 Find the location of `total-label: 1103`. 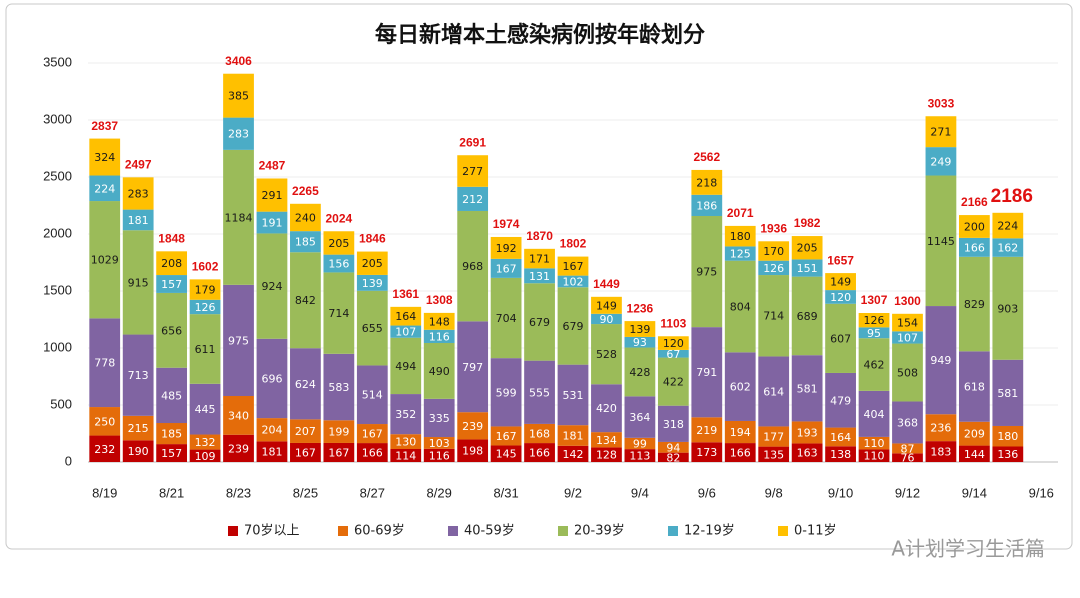

total-label: 1103 is located at coordinates (673, 323).